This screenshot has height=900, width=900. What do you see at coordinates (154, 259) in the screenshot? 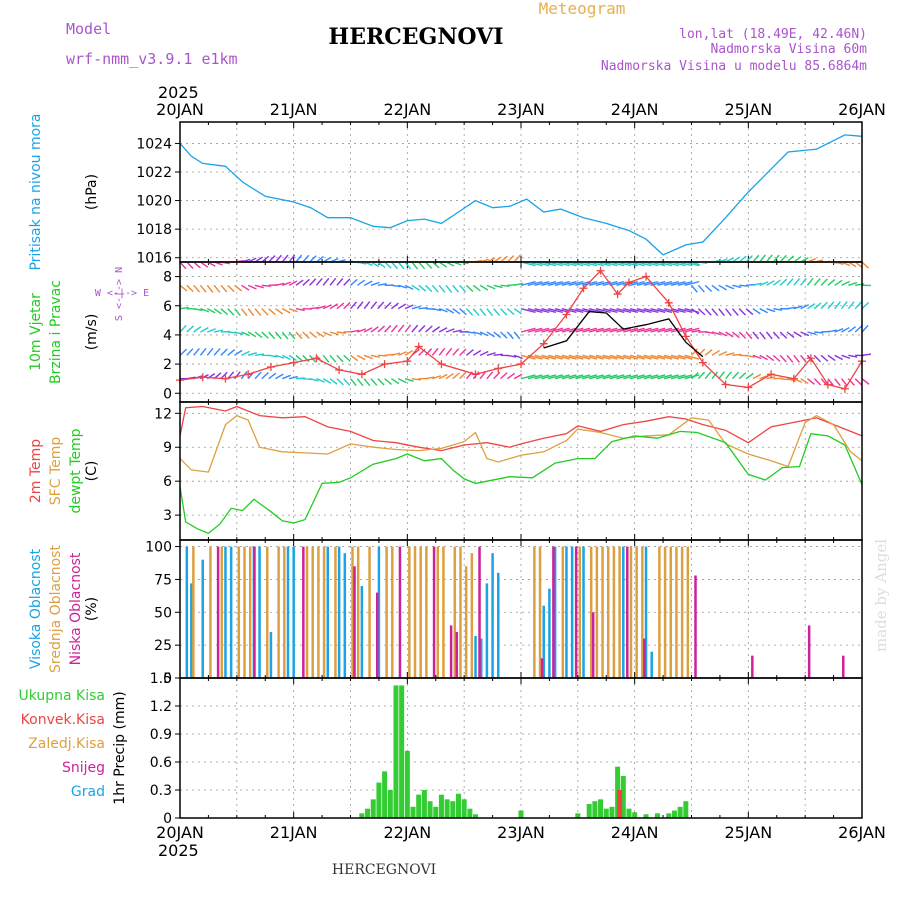
I see `y-tick-label: 1016` at bounding box center [154, 259].